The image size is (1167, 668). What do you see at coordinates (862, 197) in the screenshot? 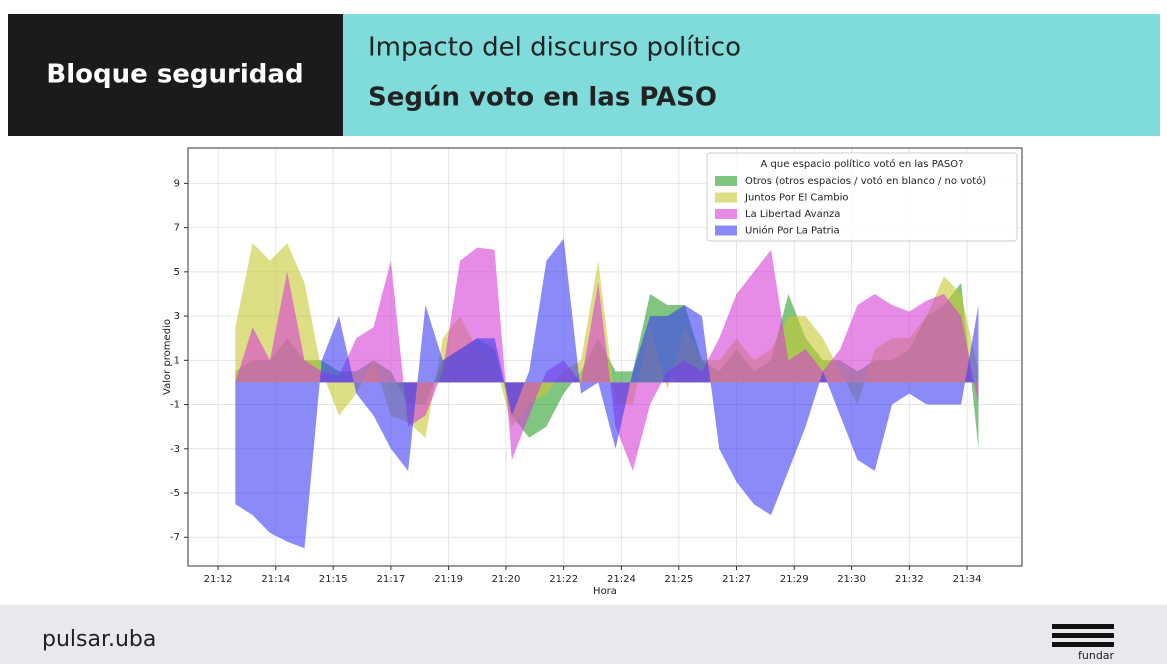
I see `legend-box` at bounding box center [862, 197].